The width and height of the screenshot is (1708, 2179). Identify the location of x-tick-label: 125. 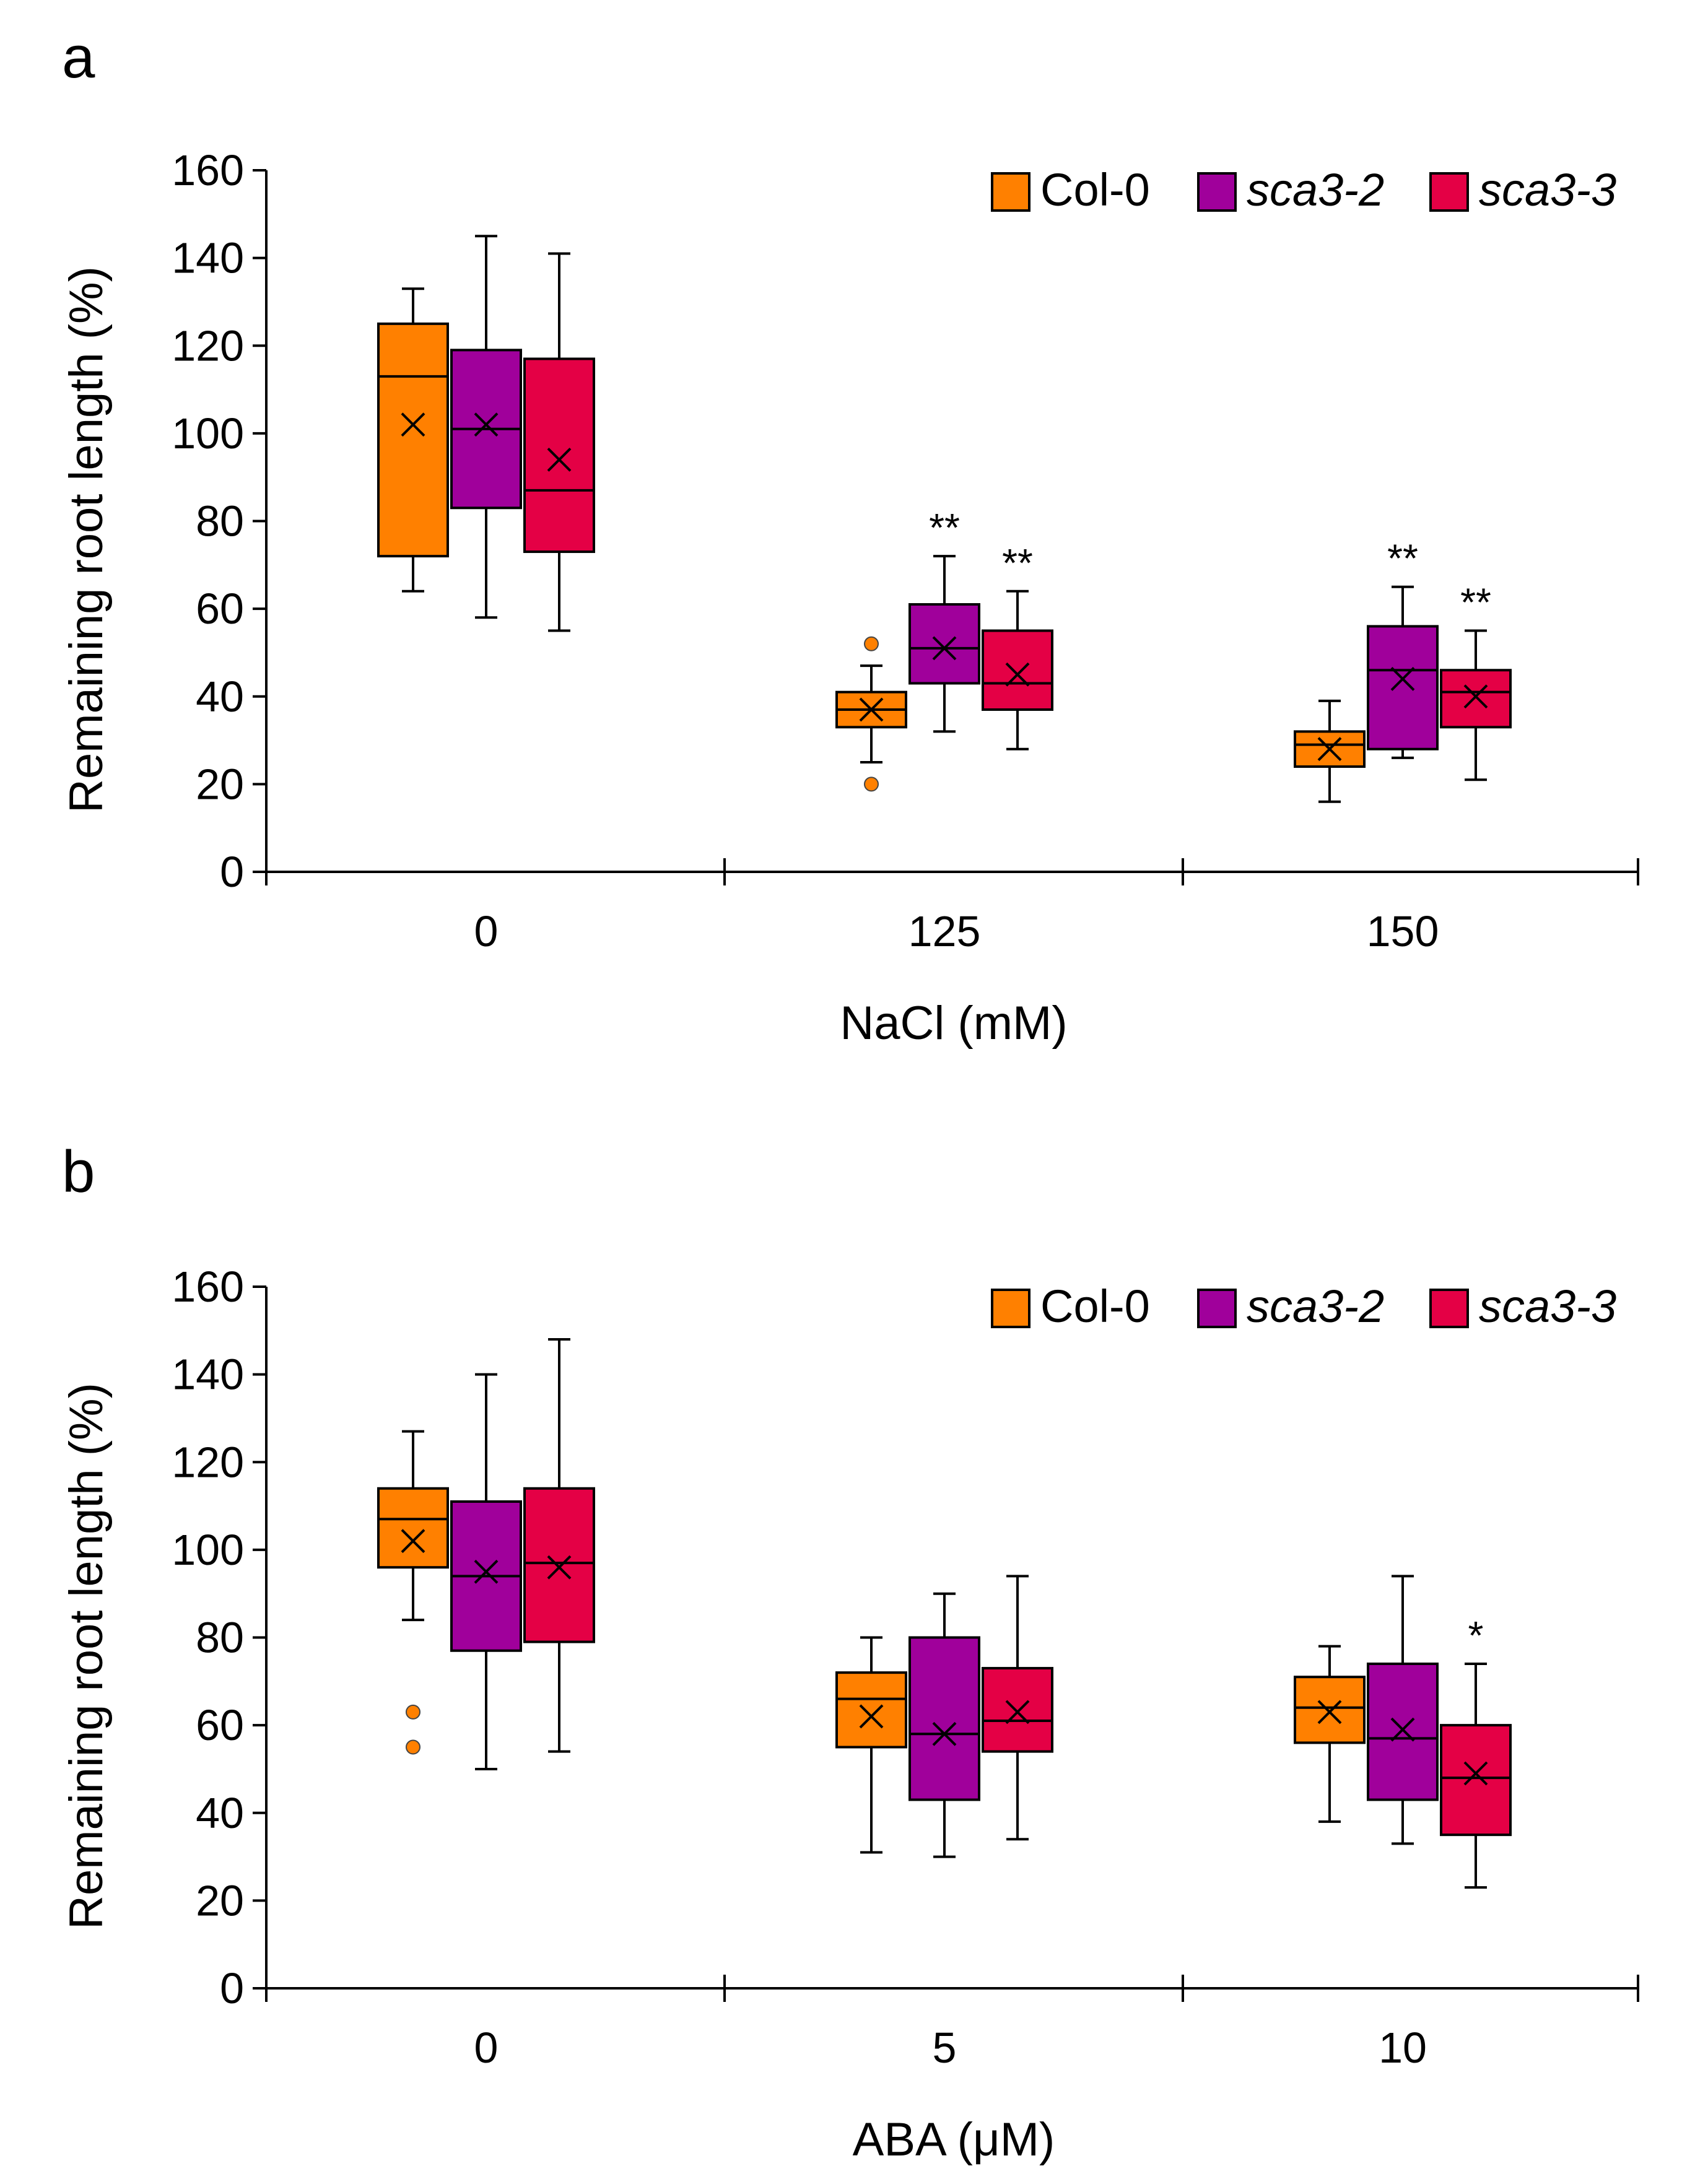
(944, 931).